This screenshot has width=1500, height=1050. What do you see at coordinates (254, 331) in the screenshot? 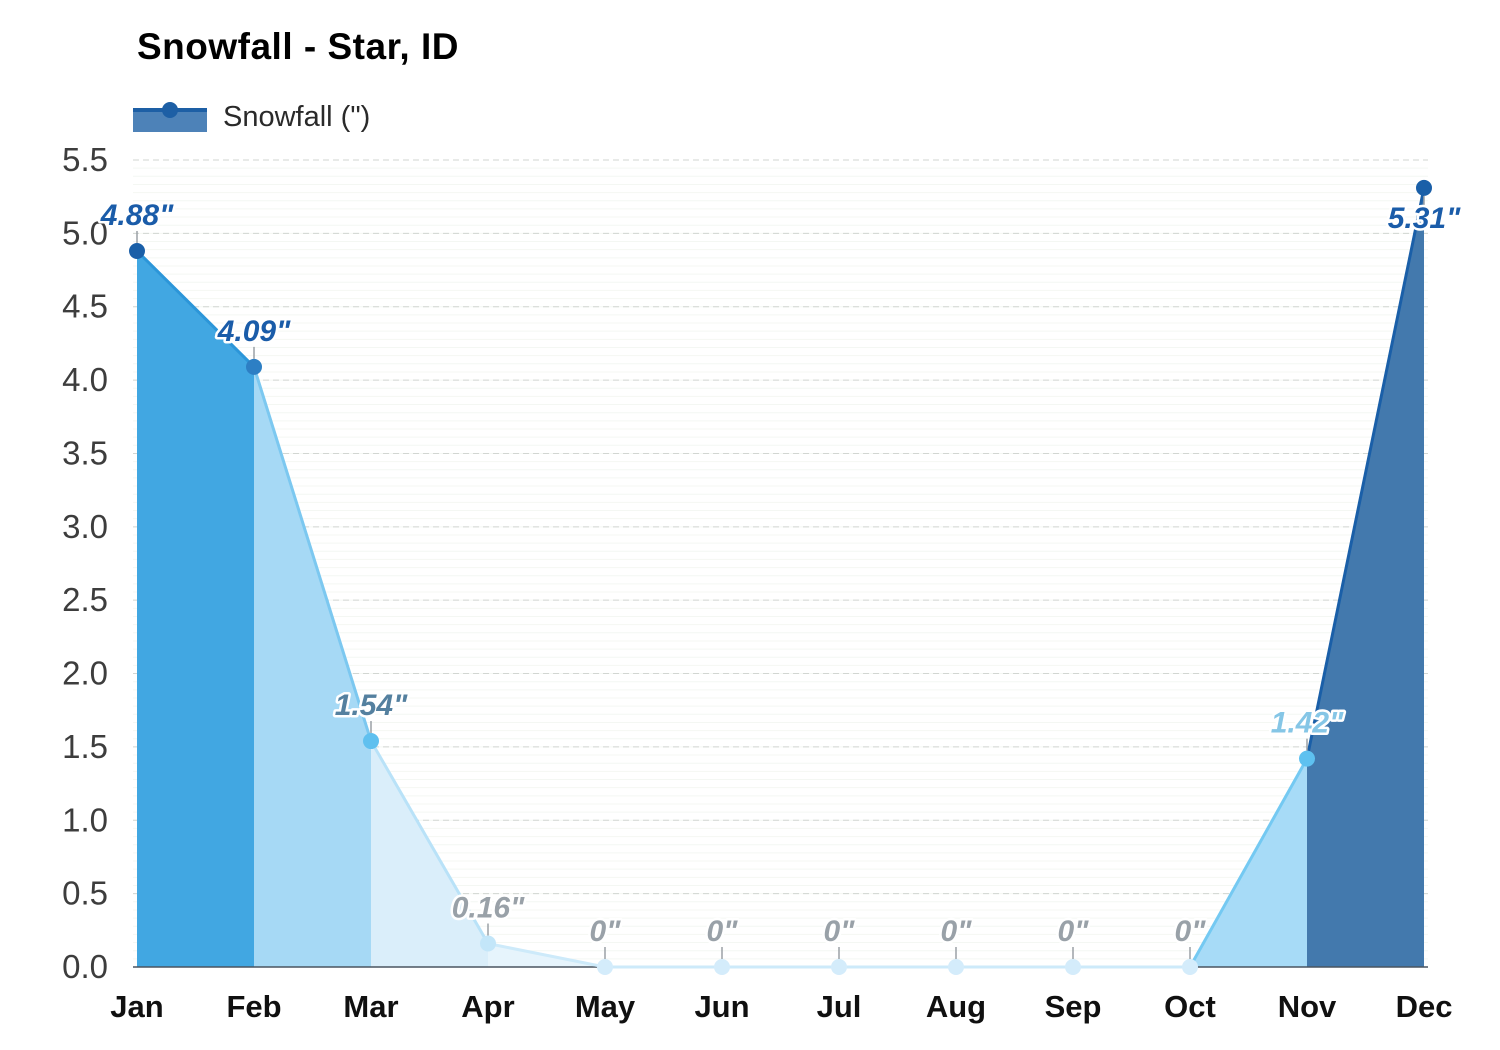
I see `data-point-label-Feb: 4.09"` at bounding box center [254, 331].